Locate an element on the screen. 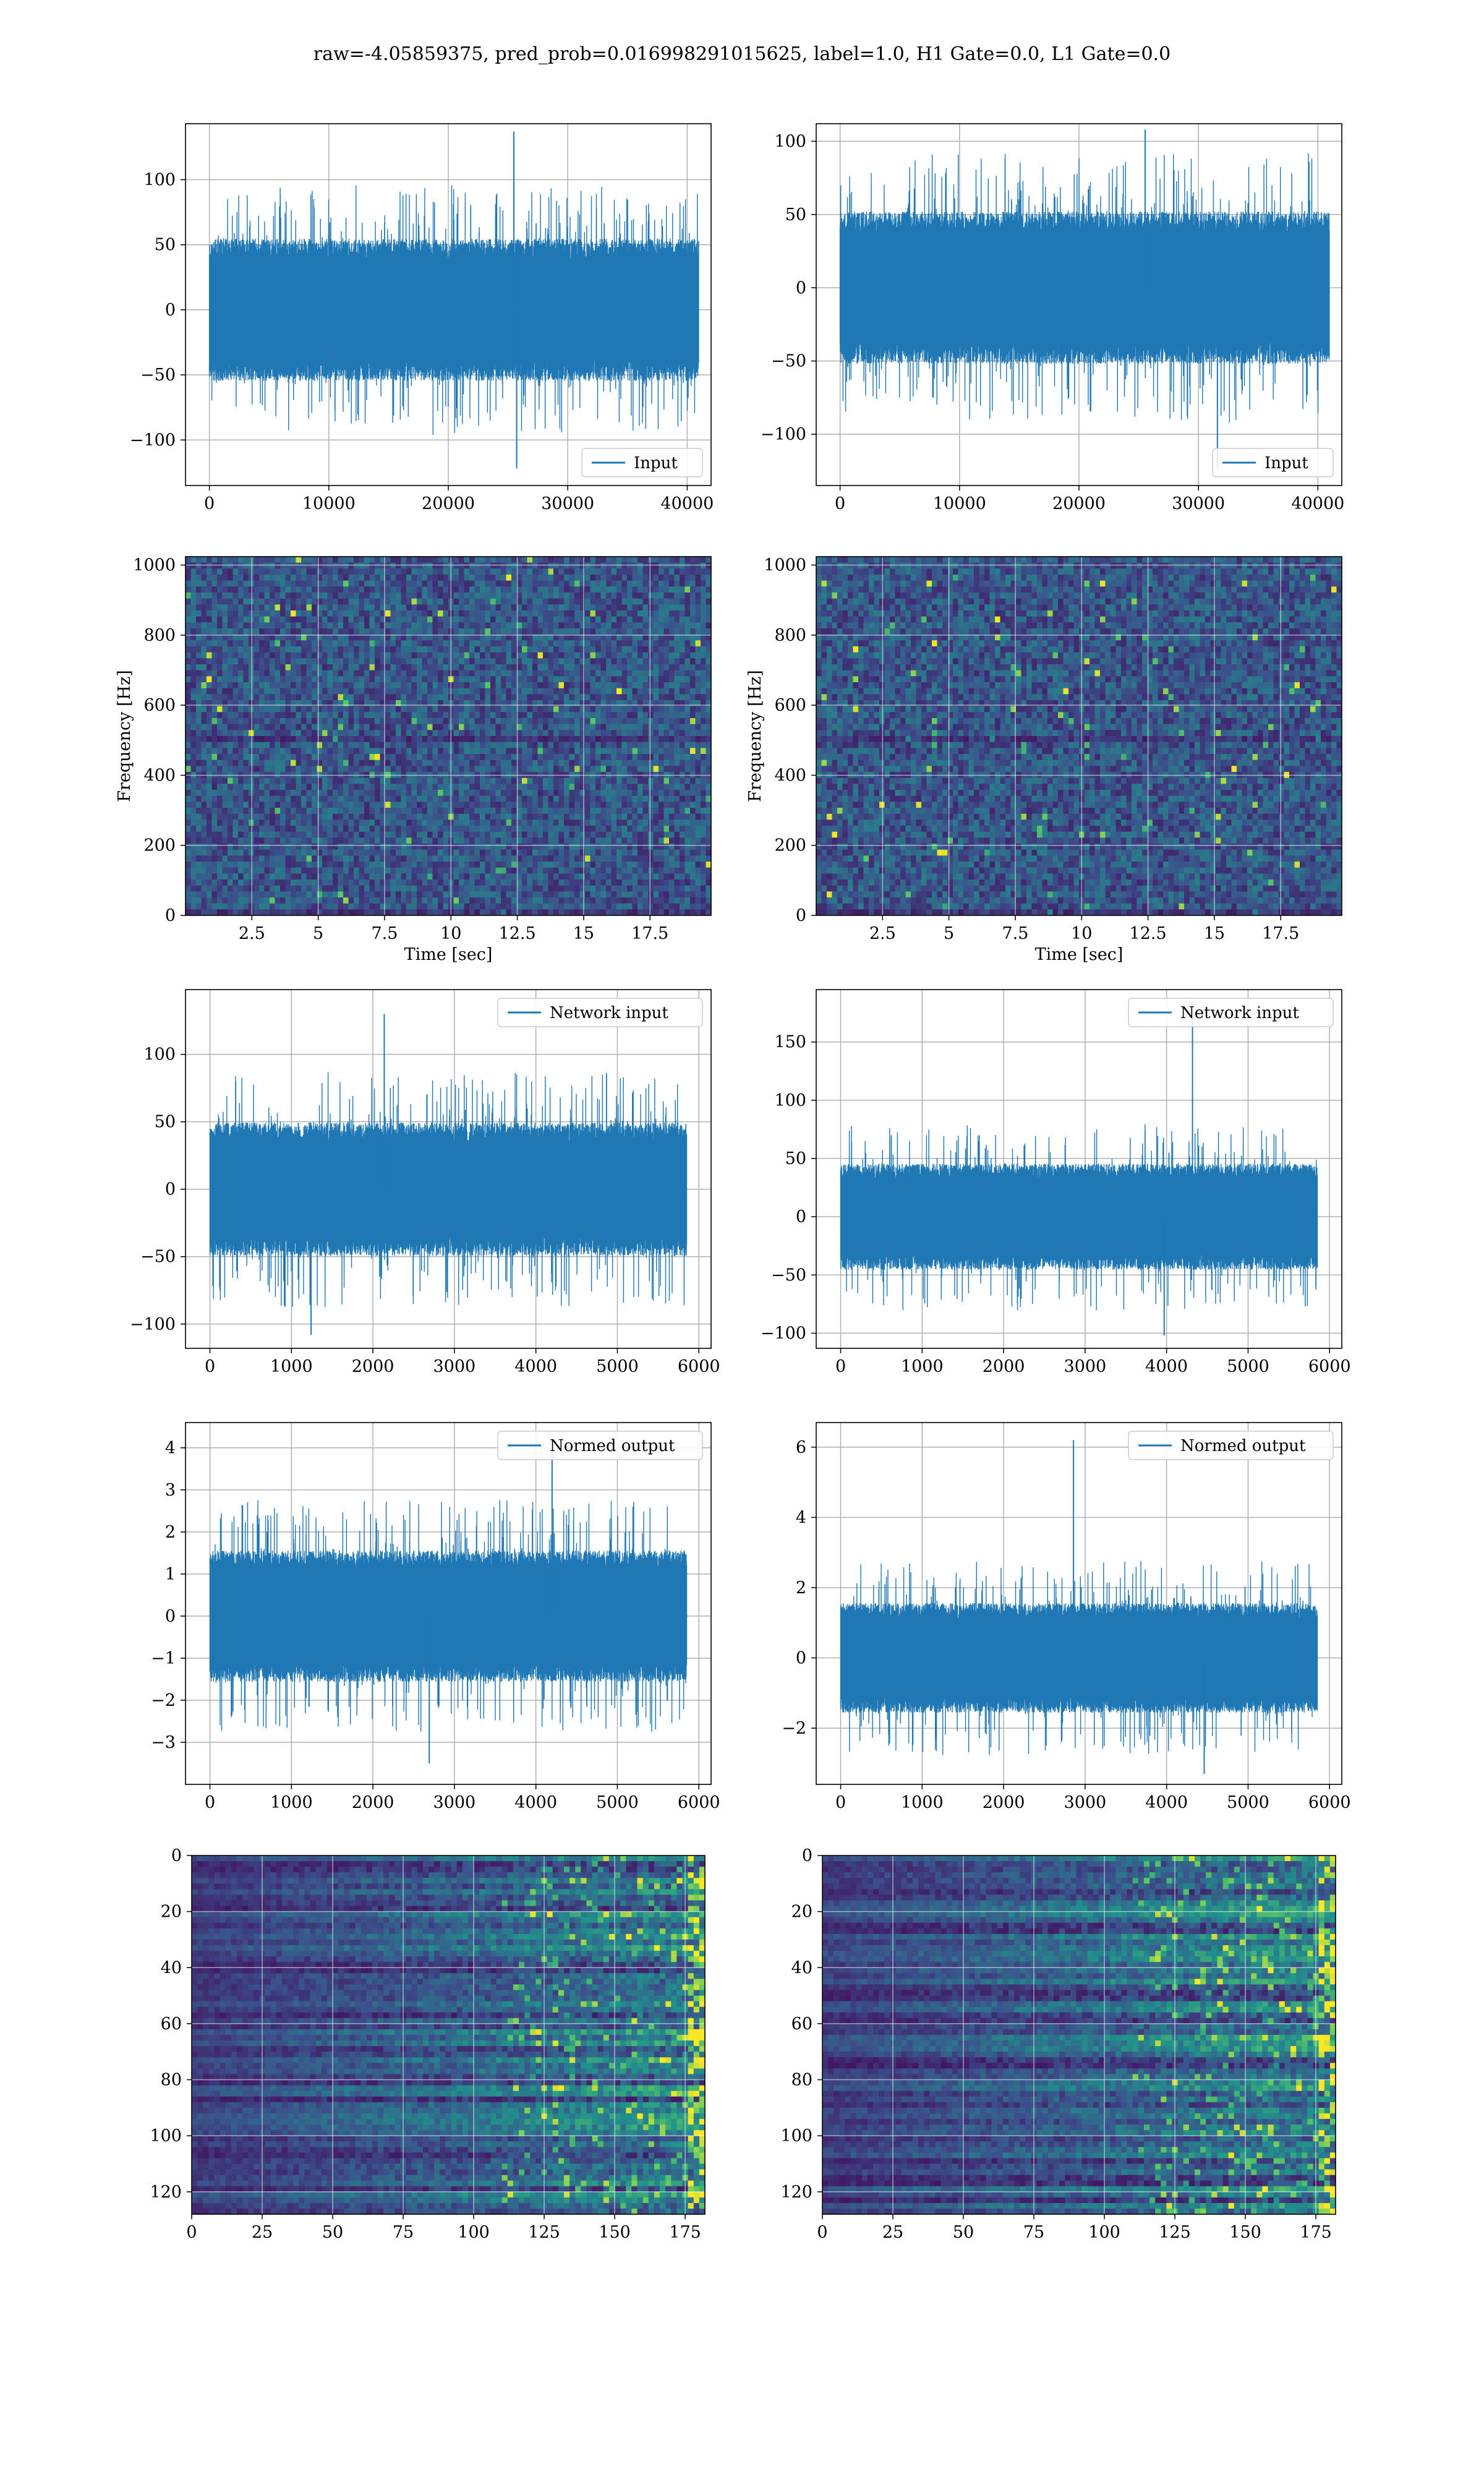 The height and width of the screenshot is (2474, 1484). y-tick-label: 800 is located at coordinates (159, 636).